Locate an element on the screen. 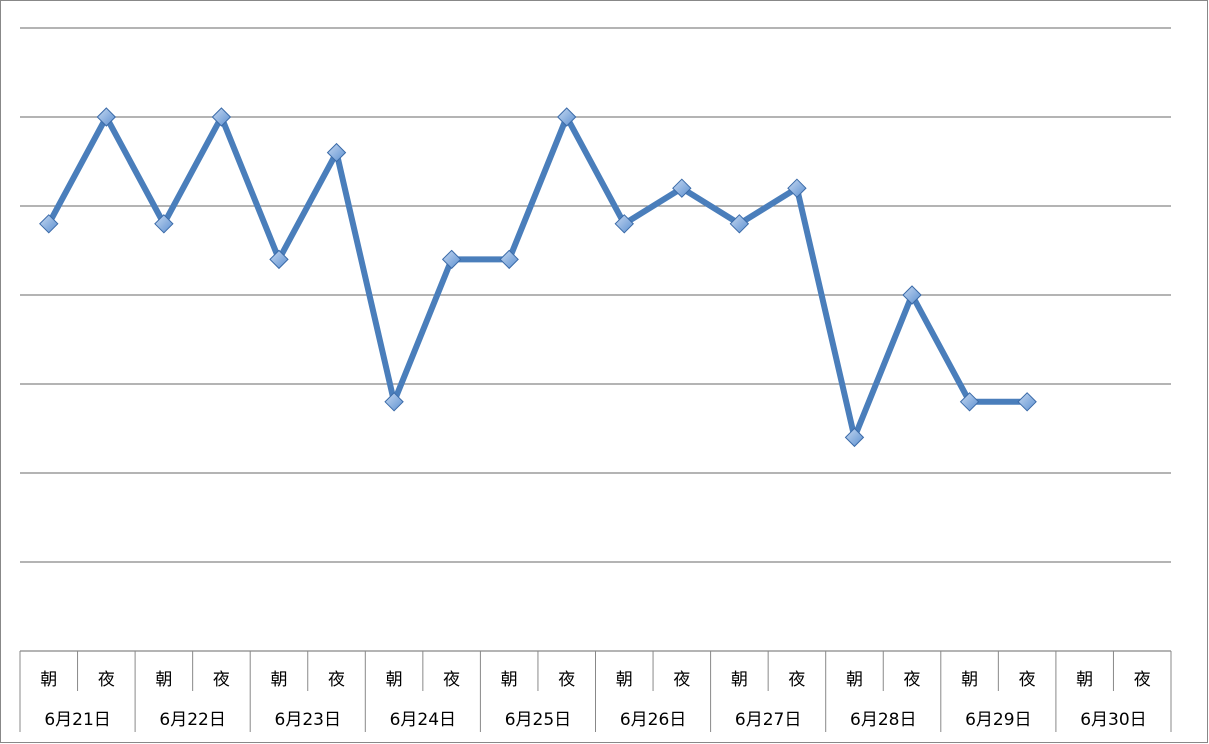 The height and width of the screenshot is (744, 1209). x-group-label: 6月23日 is located at coordinates (308, 720).